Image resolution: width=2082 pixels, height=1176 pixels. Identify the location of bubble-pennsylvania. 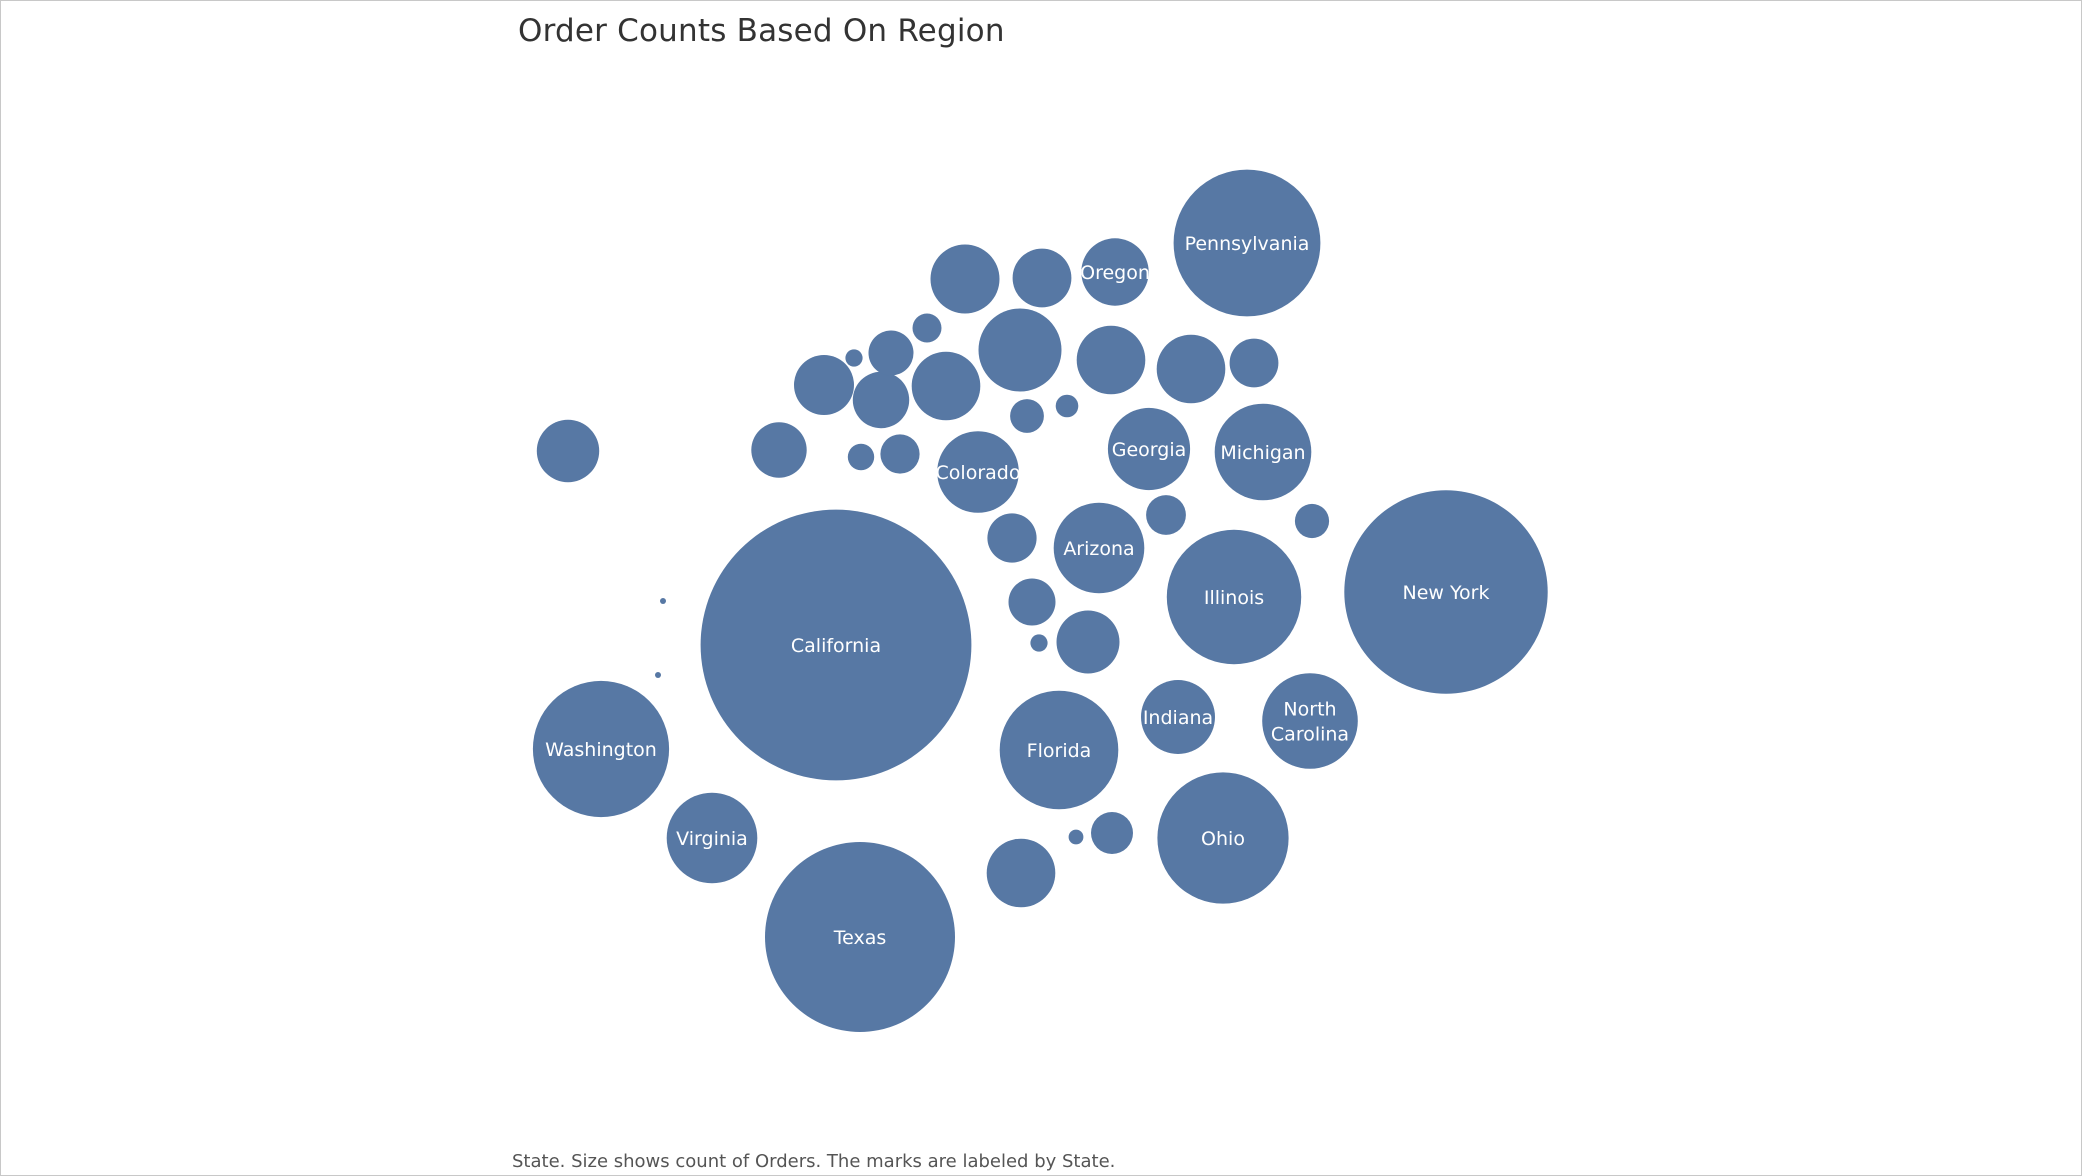
(1247, 243).